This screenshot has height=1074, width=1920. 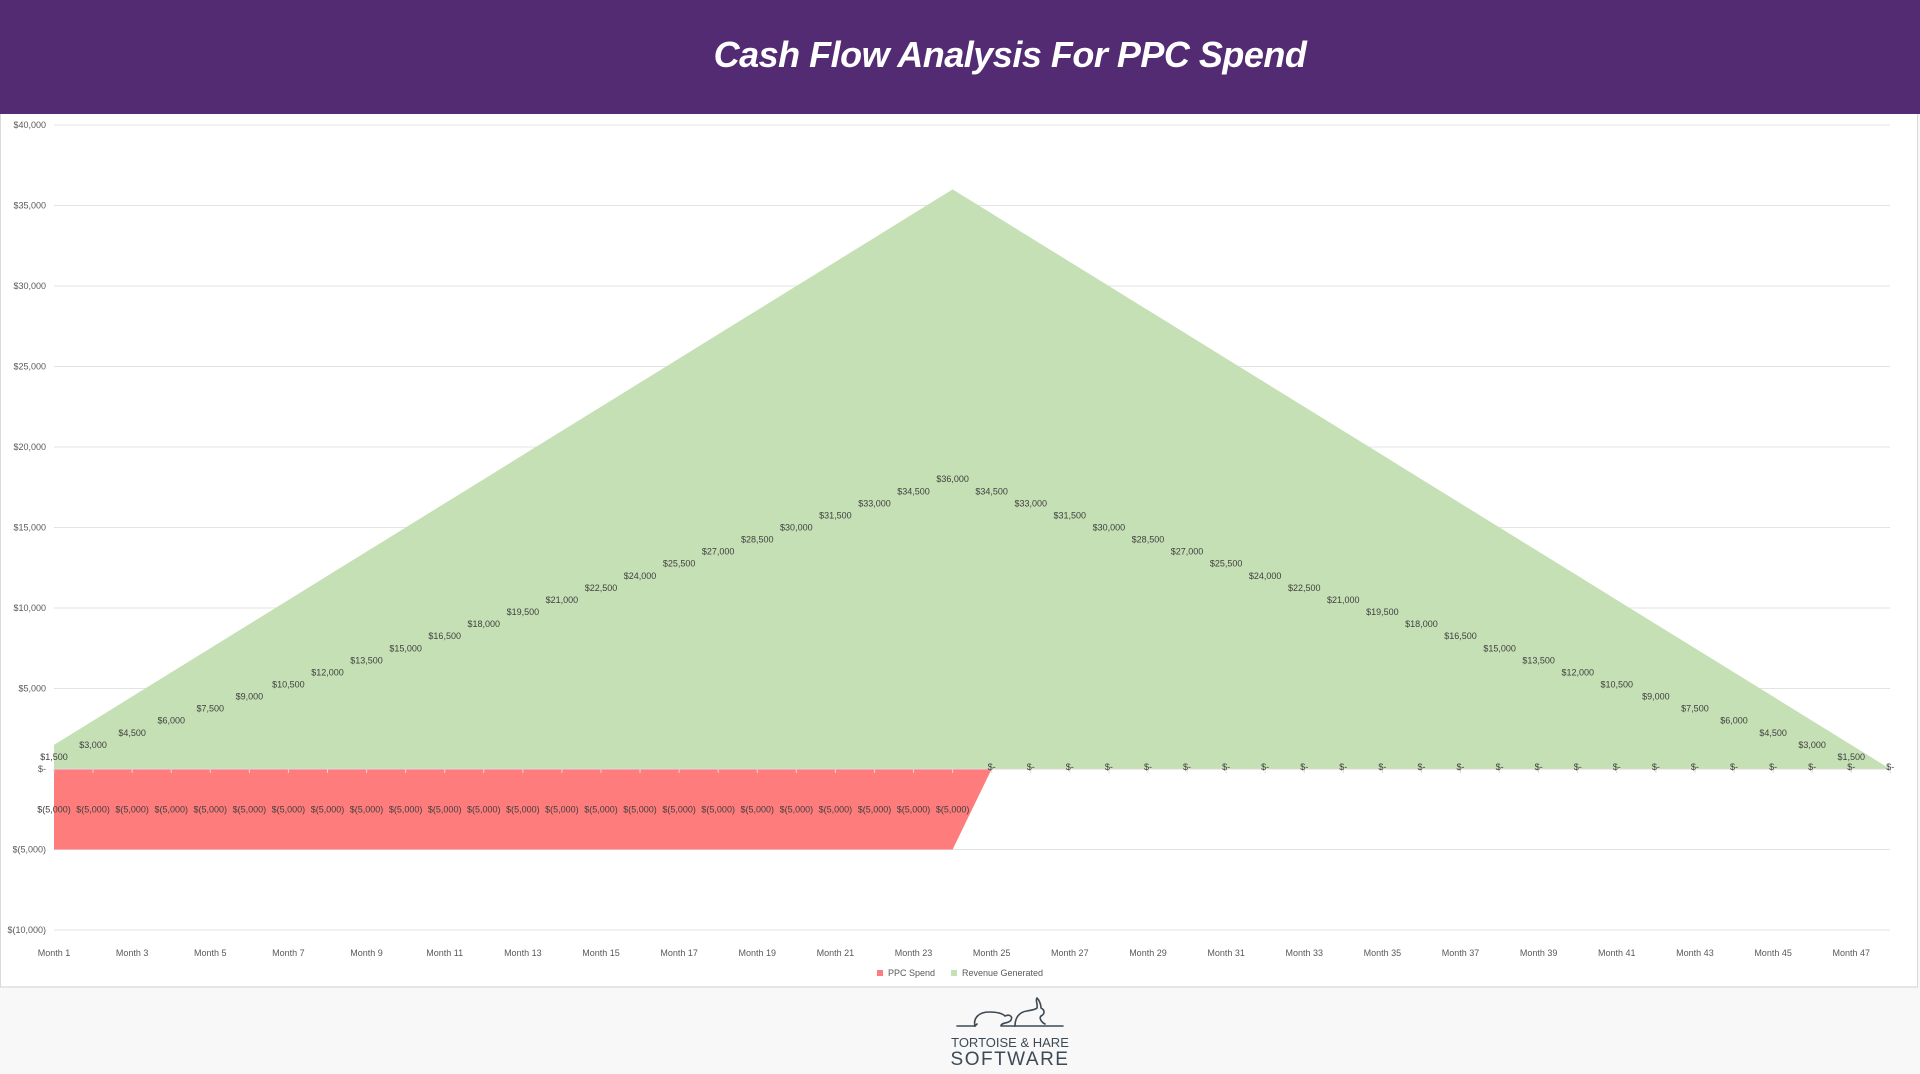 I want to click on y-tick-label: $20,000, so click(x=29, y=447).